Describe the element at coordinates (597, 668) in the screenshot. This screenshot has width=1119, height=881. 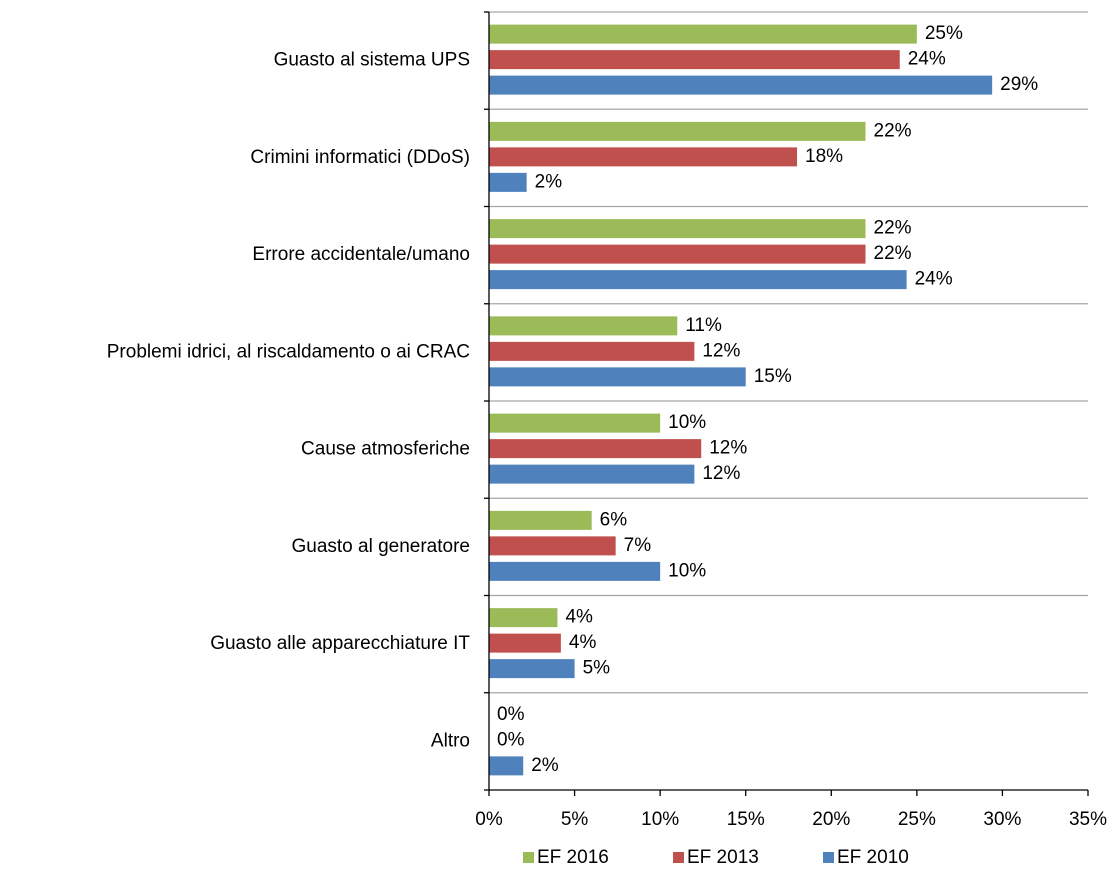
I see `value-label: 5%` at that location.